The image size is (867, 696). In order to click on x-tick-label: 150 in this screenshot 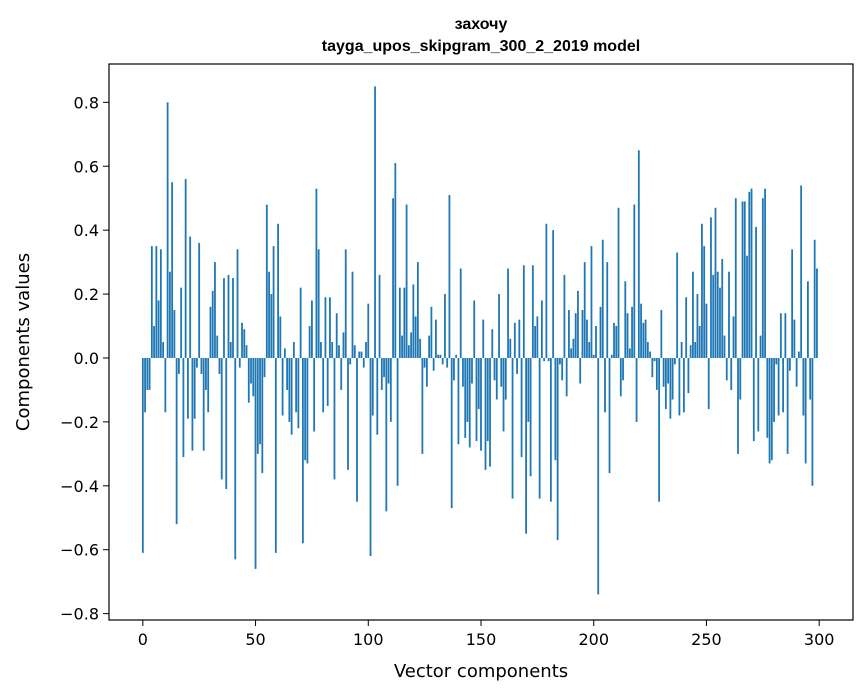, I will do `click(481, 639)`.